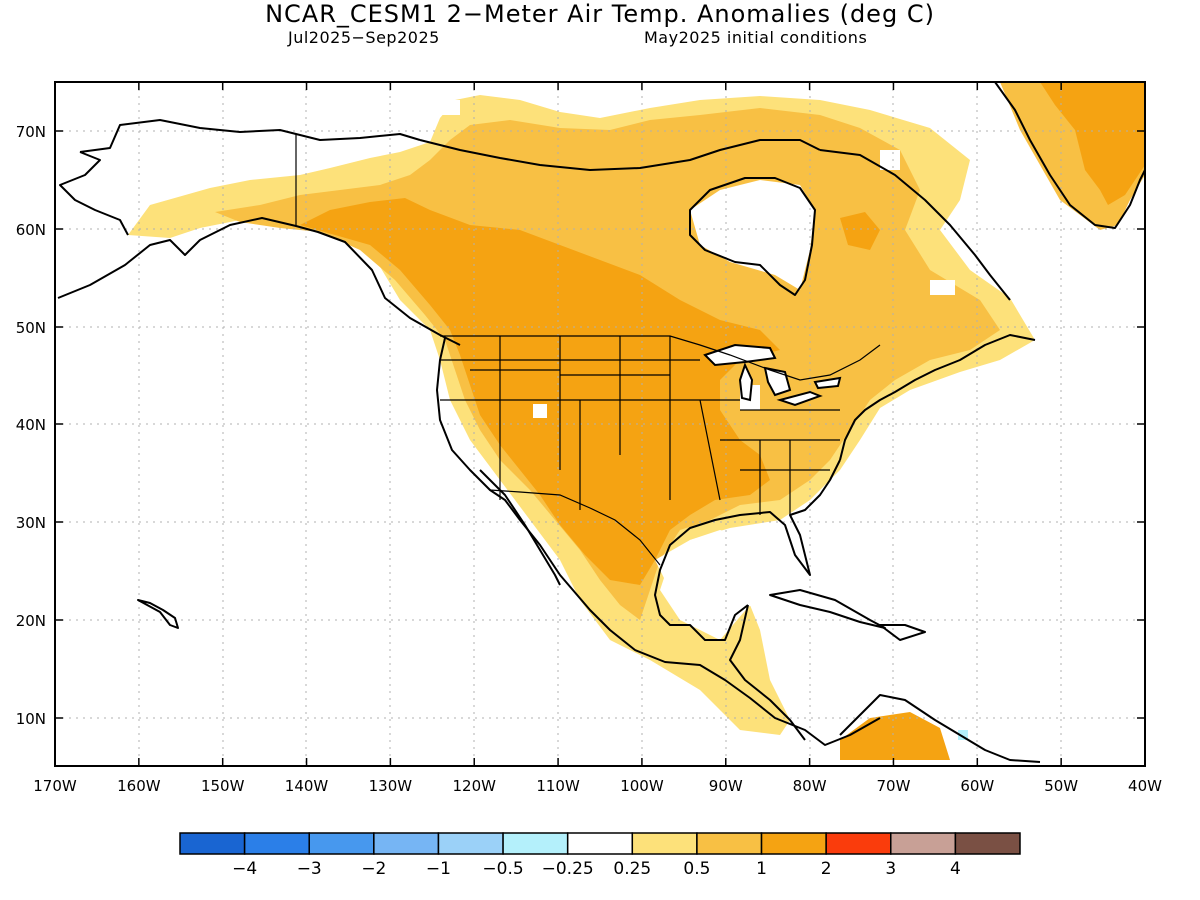  I want to click on legend-label: 3, so click(890, 869).